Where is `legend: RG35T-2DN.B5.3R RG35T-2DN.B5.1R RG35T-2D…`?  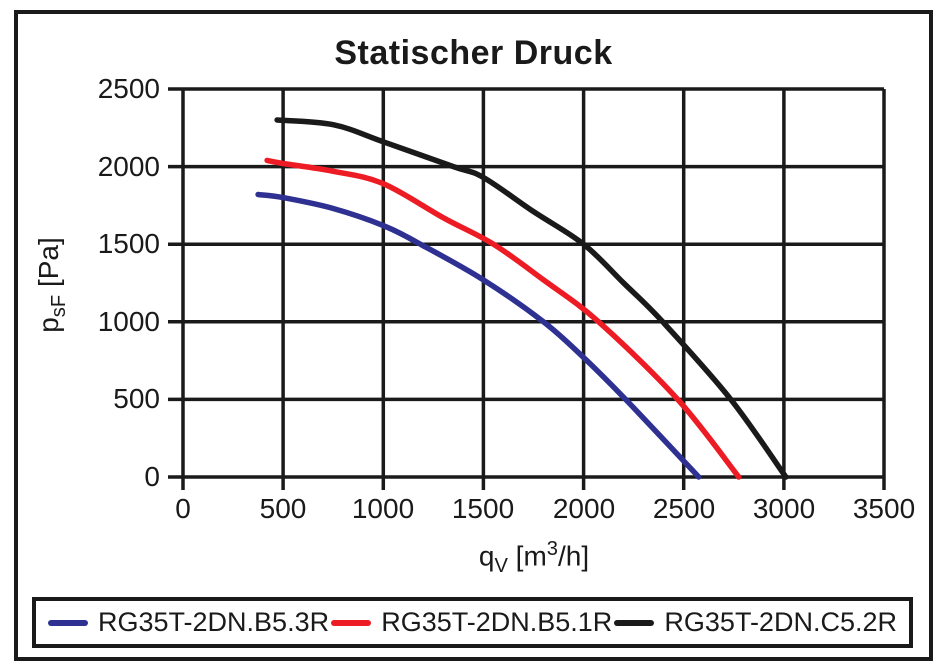
legend: RG35T-2DN.B5.3R RG35T-2DN.B5.1R RG35T-2D… is located at coordinates (472, 622).